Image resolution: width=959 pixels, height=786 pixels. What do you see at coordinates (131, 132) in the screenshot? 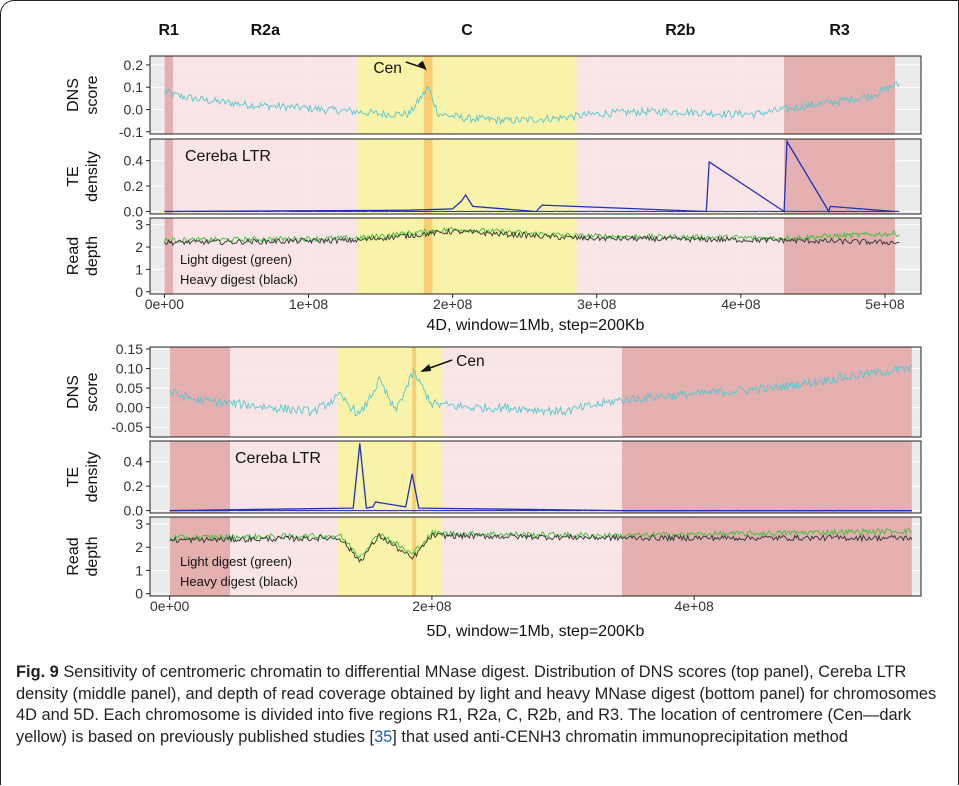
I see `y-tick-label: -0.1` at bounding box center [131, 132].